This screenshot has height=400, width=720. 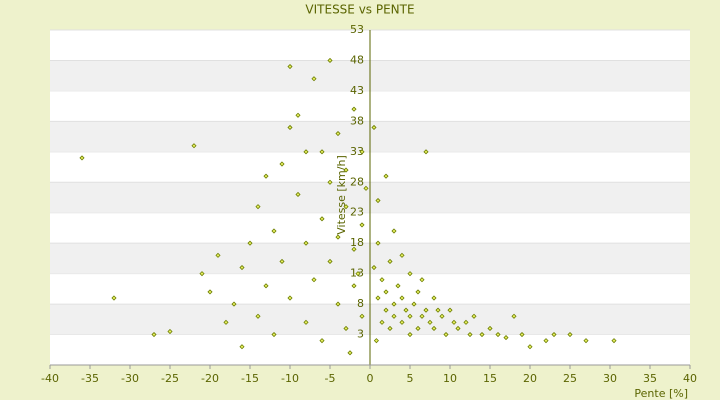 I want to click on x-tick-label: 15, so click(x=490, y=378).